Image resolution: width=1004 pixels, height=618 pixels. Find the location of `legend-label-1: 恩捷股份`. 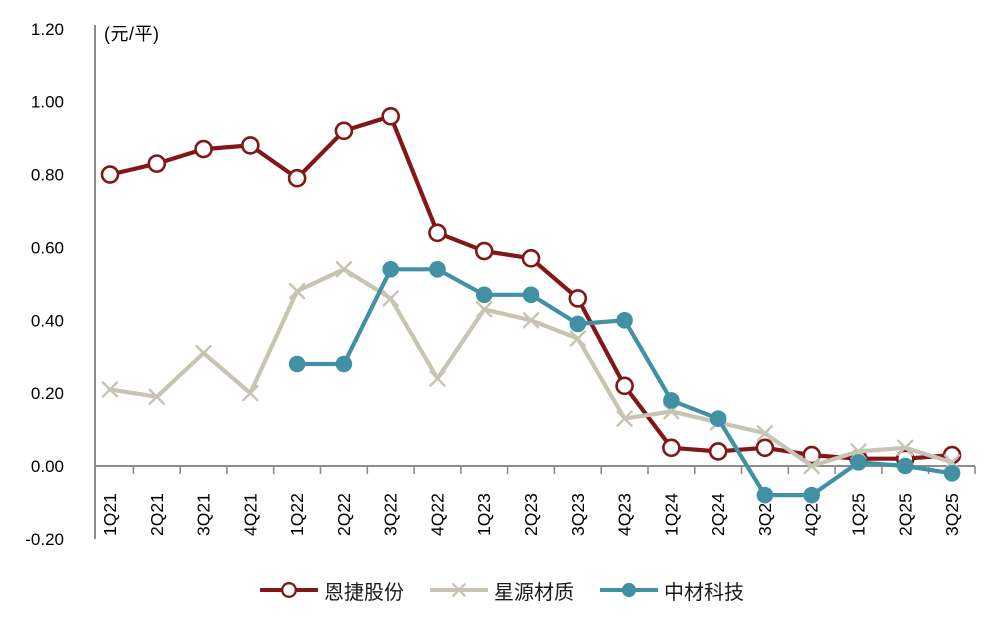

legend-label-1: 恩捷股份 is located at coordinates (364, 592).